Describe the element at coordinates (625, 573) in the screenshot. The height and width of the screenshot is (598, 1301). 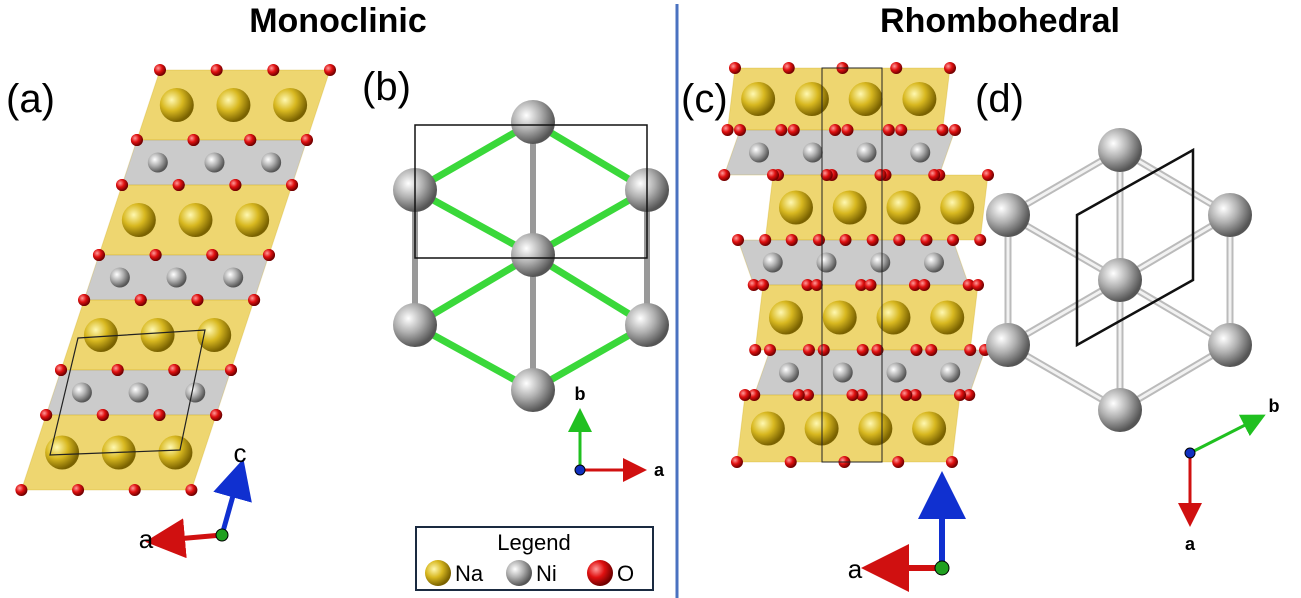
I see `legend-item: O` at that location.